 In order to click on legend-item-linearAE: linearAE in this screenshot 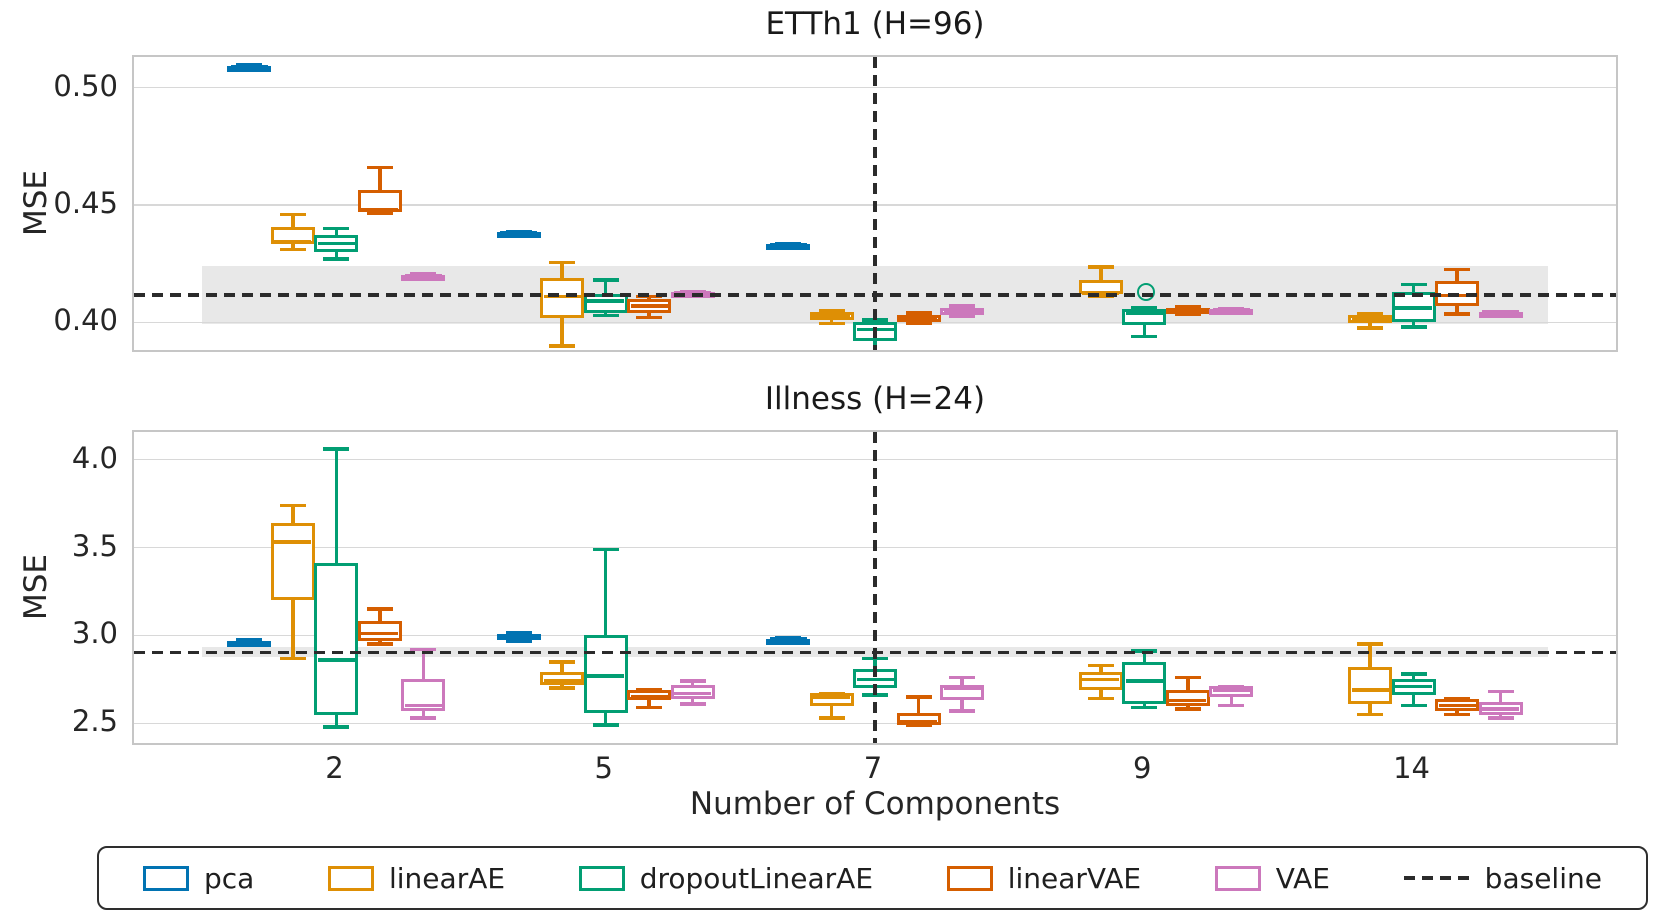, I will do `click(416, 878)`.